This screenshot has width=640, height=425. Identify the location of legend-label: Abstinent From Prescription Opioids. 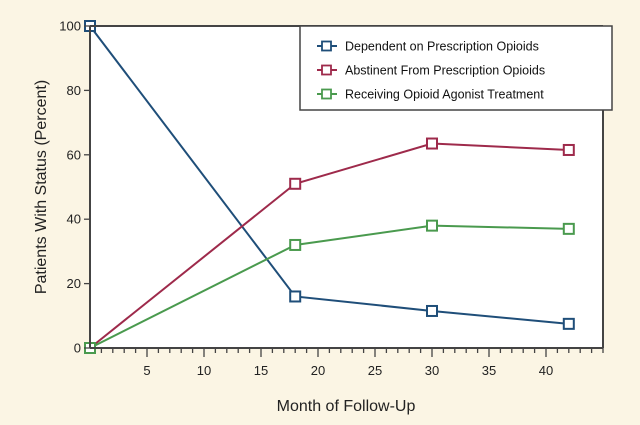
(445, 71).